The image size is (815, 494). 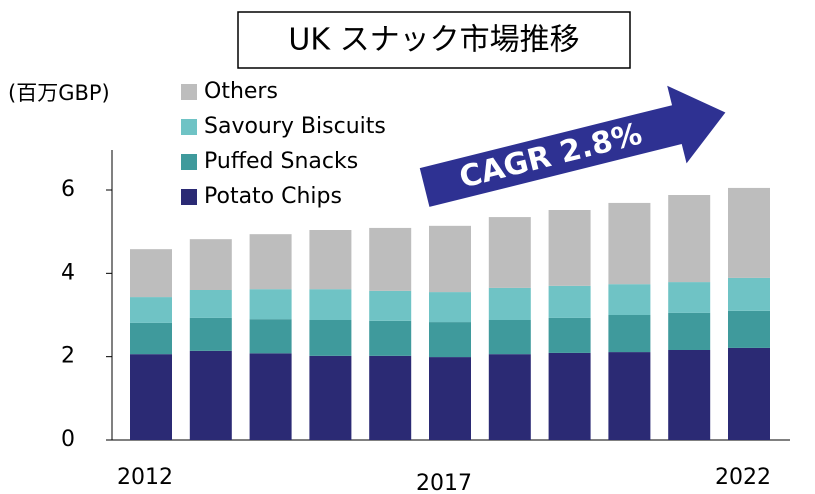 What do you see at coordinates (444, 482) in the screenshot?
I see `x-tick-label: 2017` at bounding box center [444, 482].